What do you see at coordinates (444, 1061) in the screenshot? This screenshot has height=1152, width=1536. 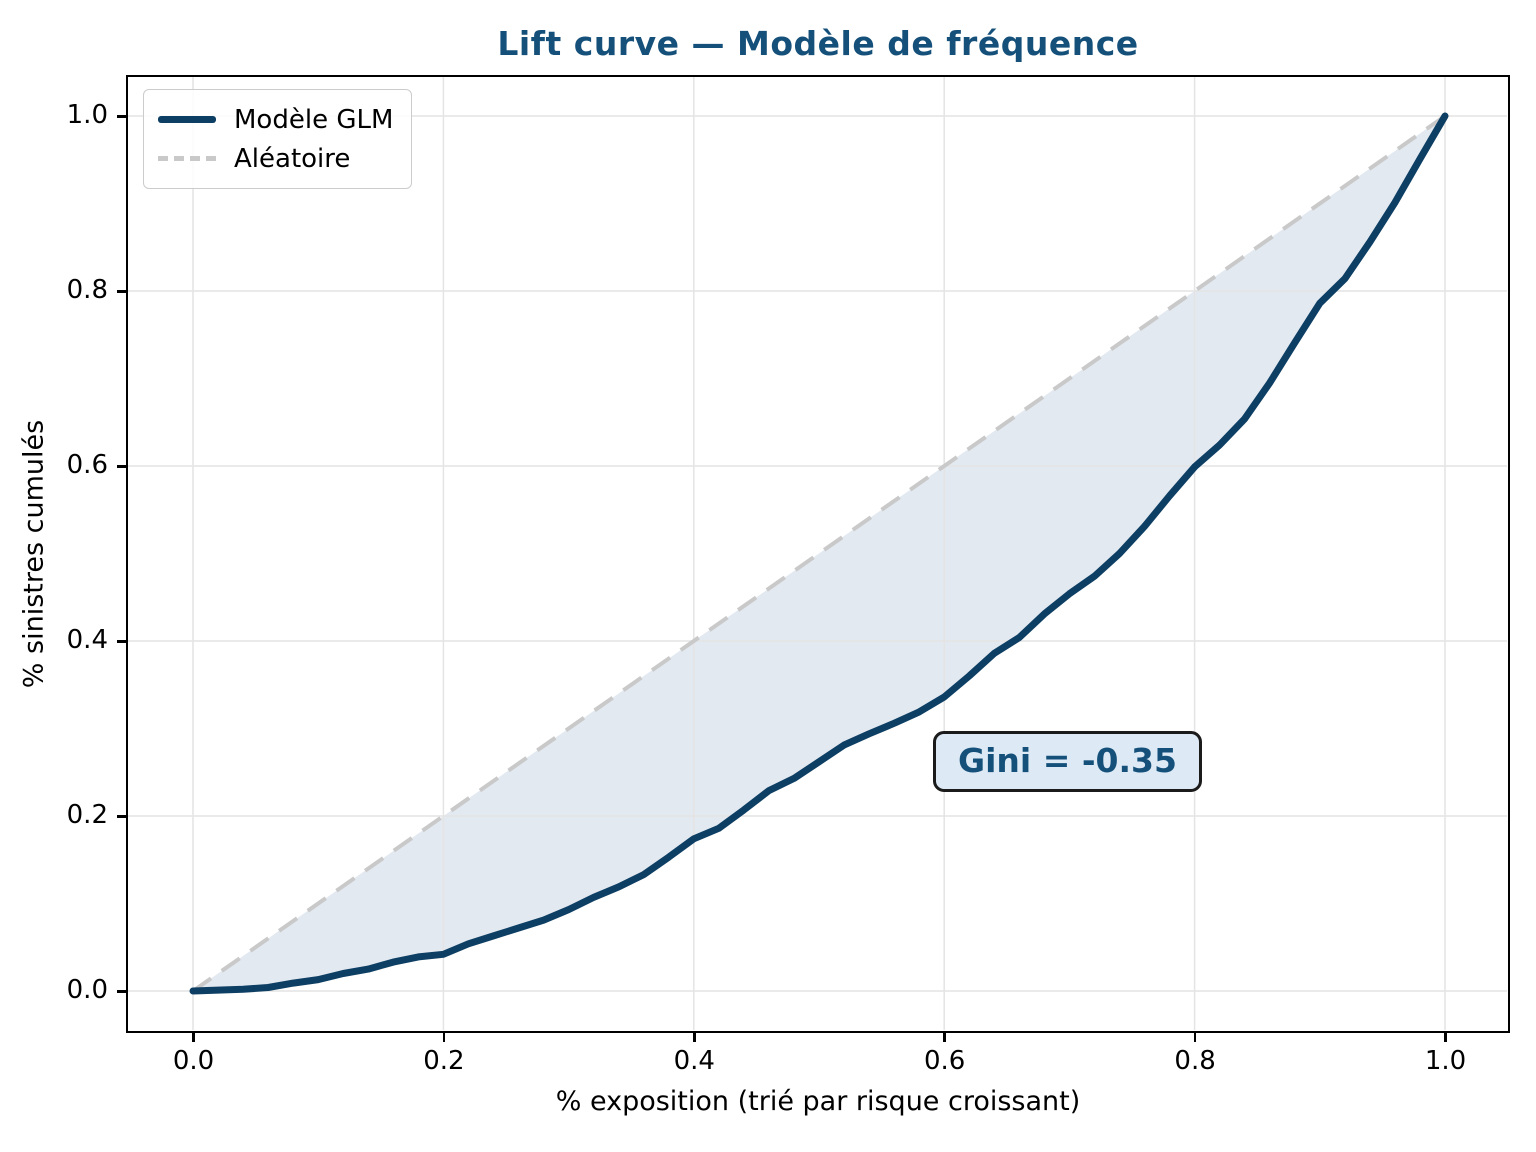 I see `x-tick-label: 0.2` at bounding box center [444, 1061].